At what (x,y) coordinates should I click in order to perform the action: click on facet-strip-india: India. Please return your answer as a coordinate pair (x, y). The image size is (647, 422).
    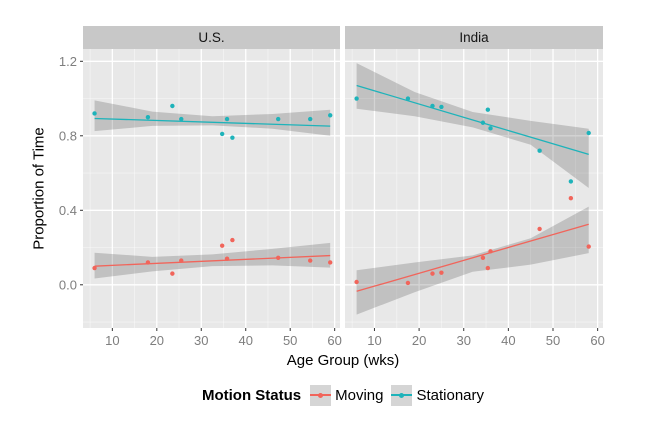
    Looking at the image, I should click on (474, 37).